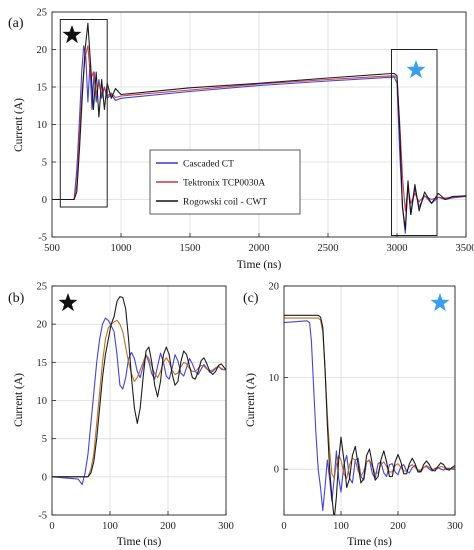  Describe the element at coordinates (225, 203) in the screenshot. I see `legend-entry-3: Rogowski coil - CWT` at that location.